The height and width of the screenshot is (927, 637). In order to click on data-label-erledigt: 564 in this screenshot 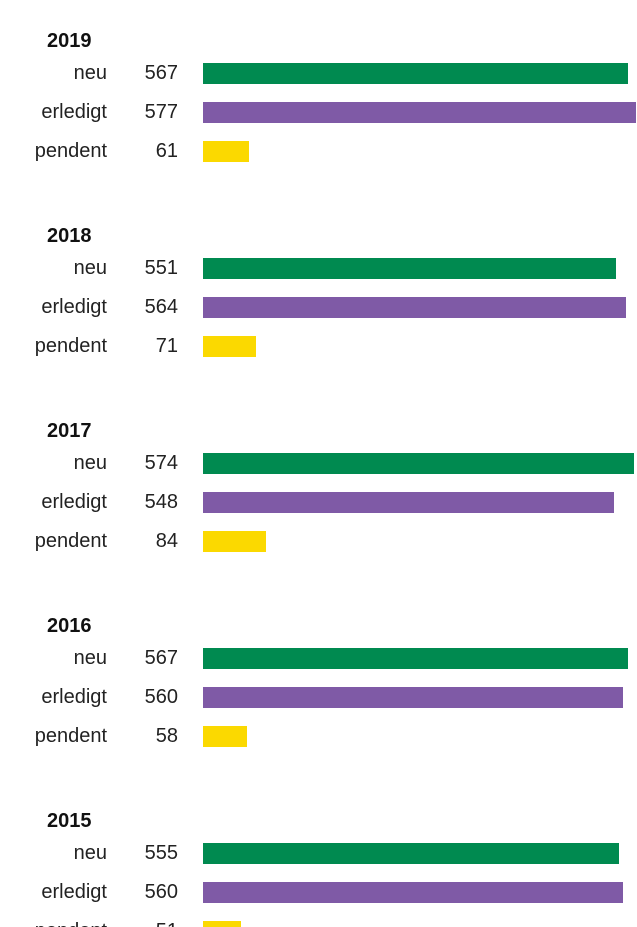, I will do `click(161, 307)`.